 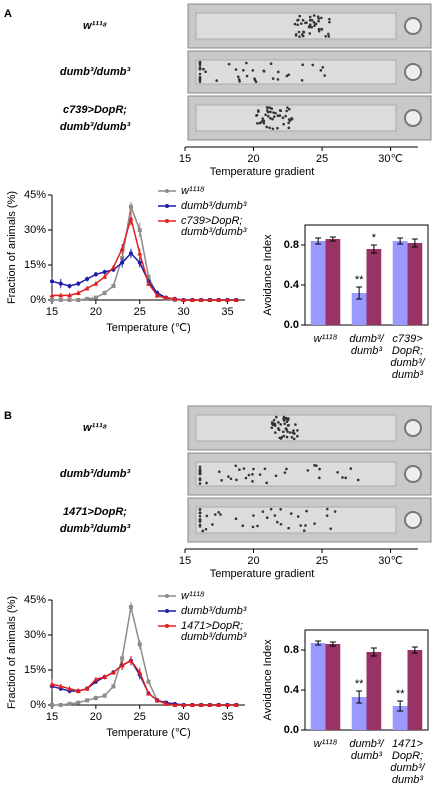 What do you see at coordinates (291, 650) in the screenshot?
I see `y-tick-label: 0.8` at bounding box center [291, 650].